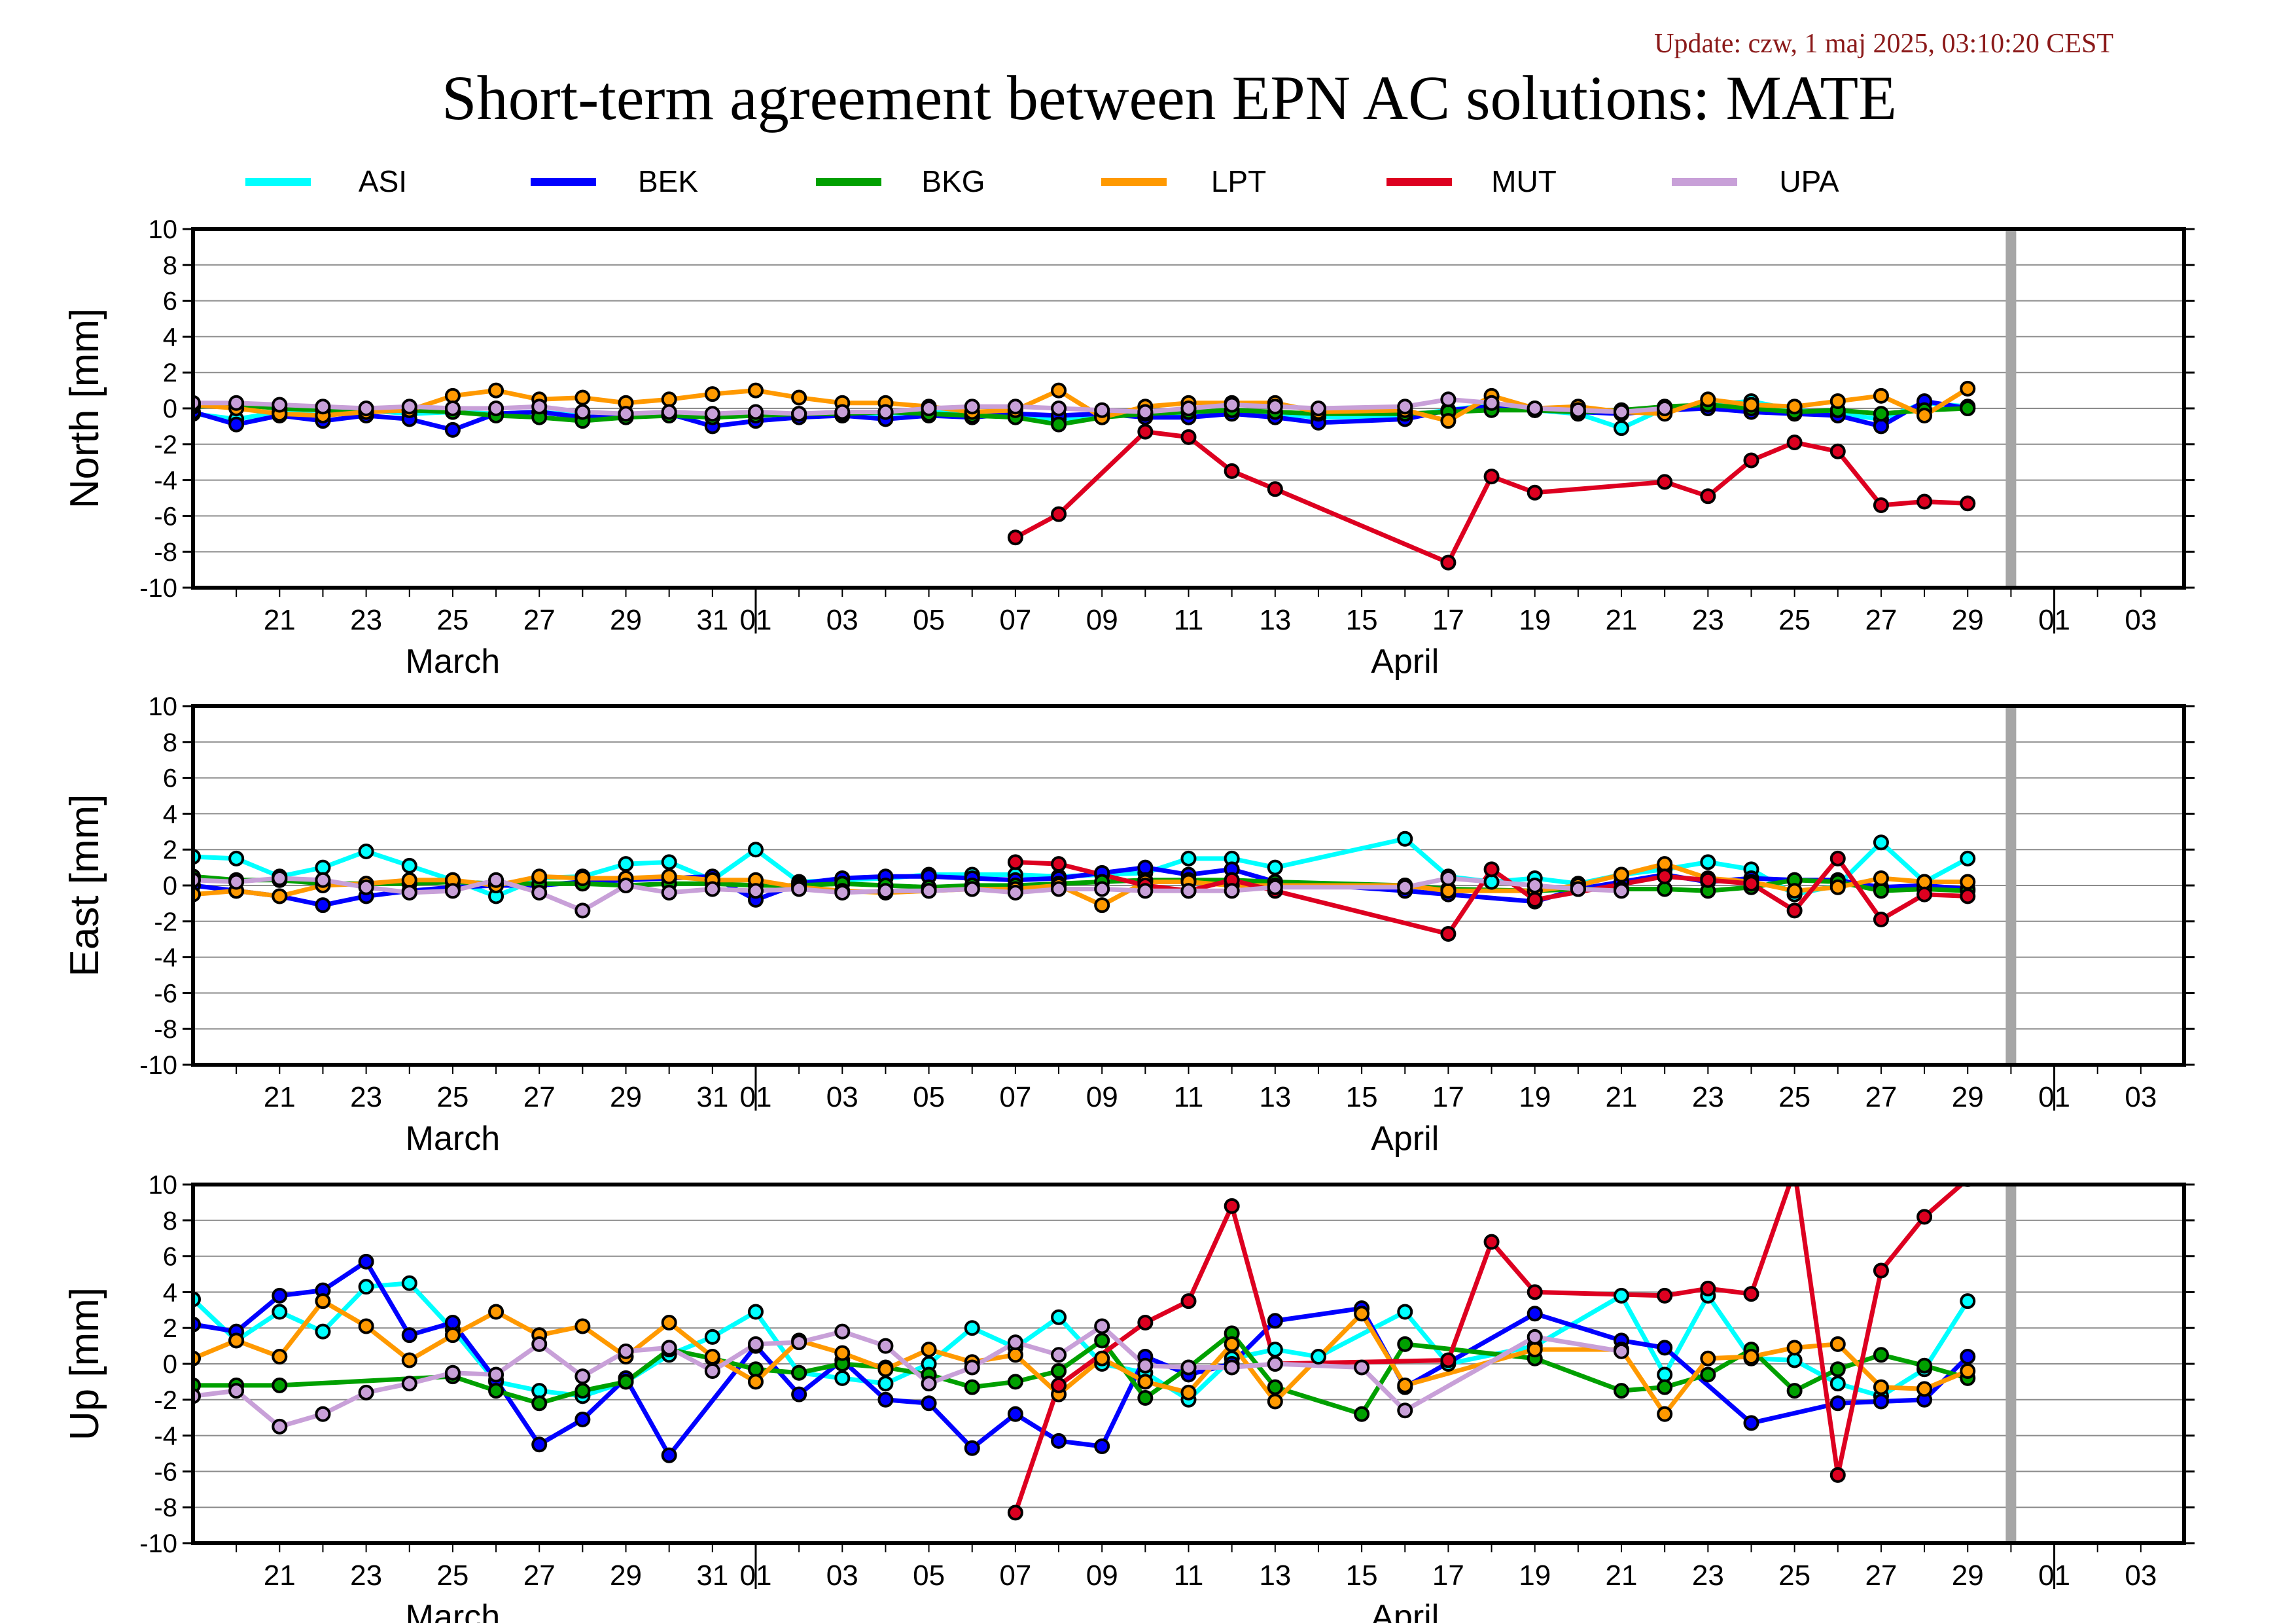  Describe the element at coordinates (1362, 1576) in the screenshot. I see `x-tick-label: 15` at that location.